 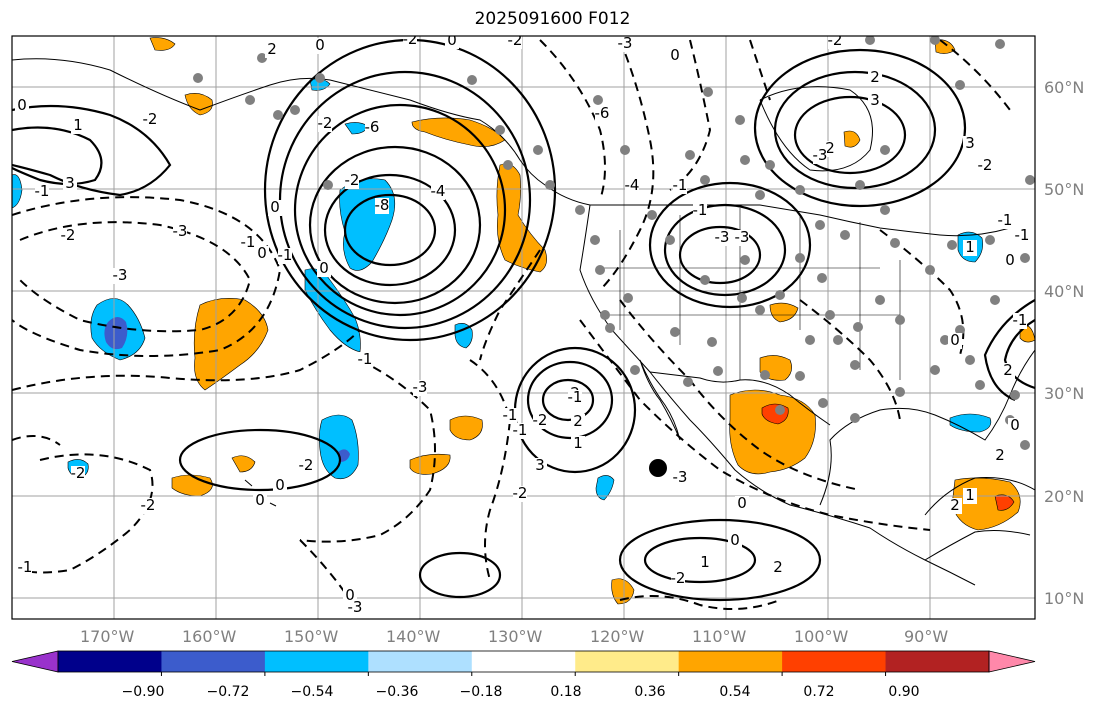 I want to click on lon-label-170w: 170°W, so click(x=107, y=636).